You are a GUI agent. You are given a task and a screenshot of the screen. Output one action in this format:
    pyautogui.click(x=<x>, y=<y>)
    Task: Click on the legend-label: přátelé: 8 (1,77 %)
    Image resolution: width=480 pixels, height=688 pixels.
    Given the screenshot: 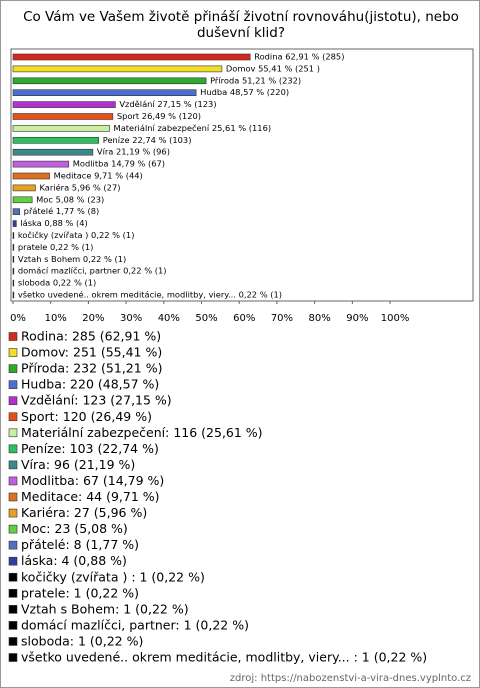 What is the action you would take?
    pyautogui.click(x=80, y=544)
    